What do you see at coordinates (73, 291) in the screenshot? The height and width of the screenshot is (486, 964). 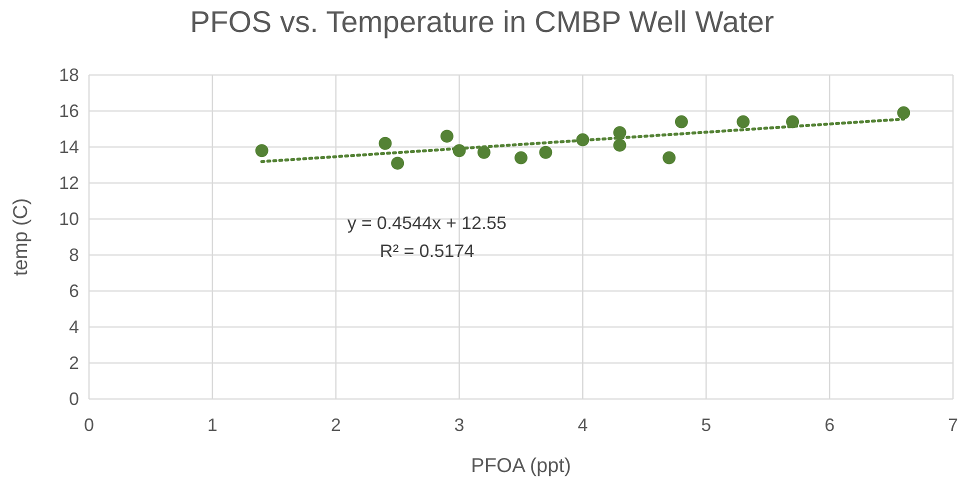 I see `y-tick-label: 6` at bounding box center [73, 291].